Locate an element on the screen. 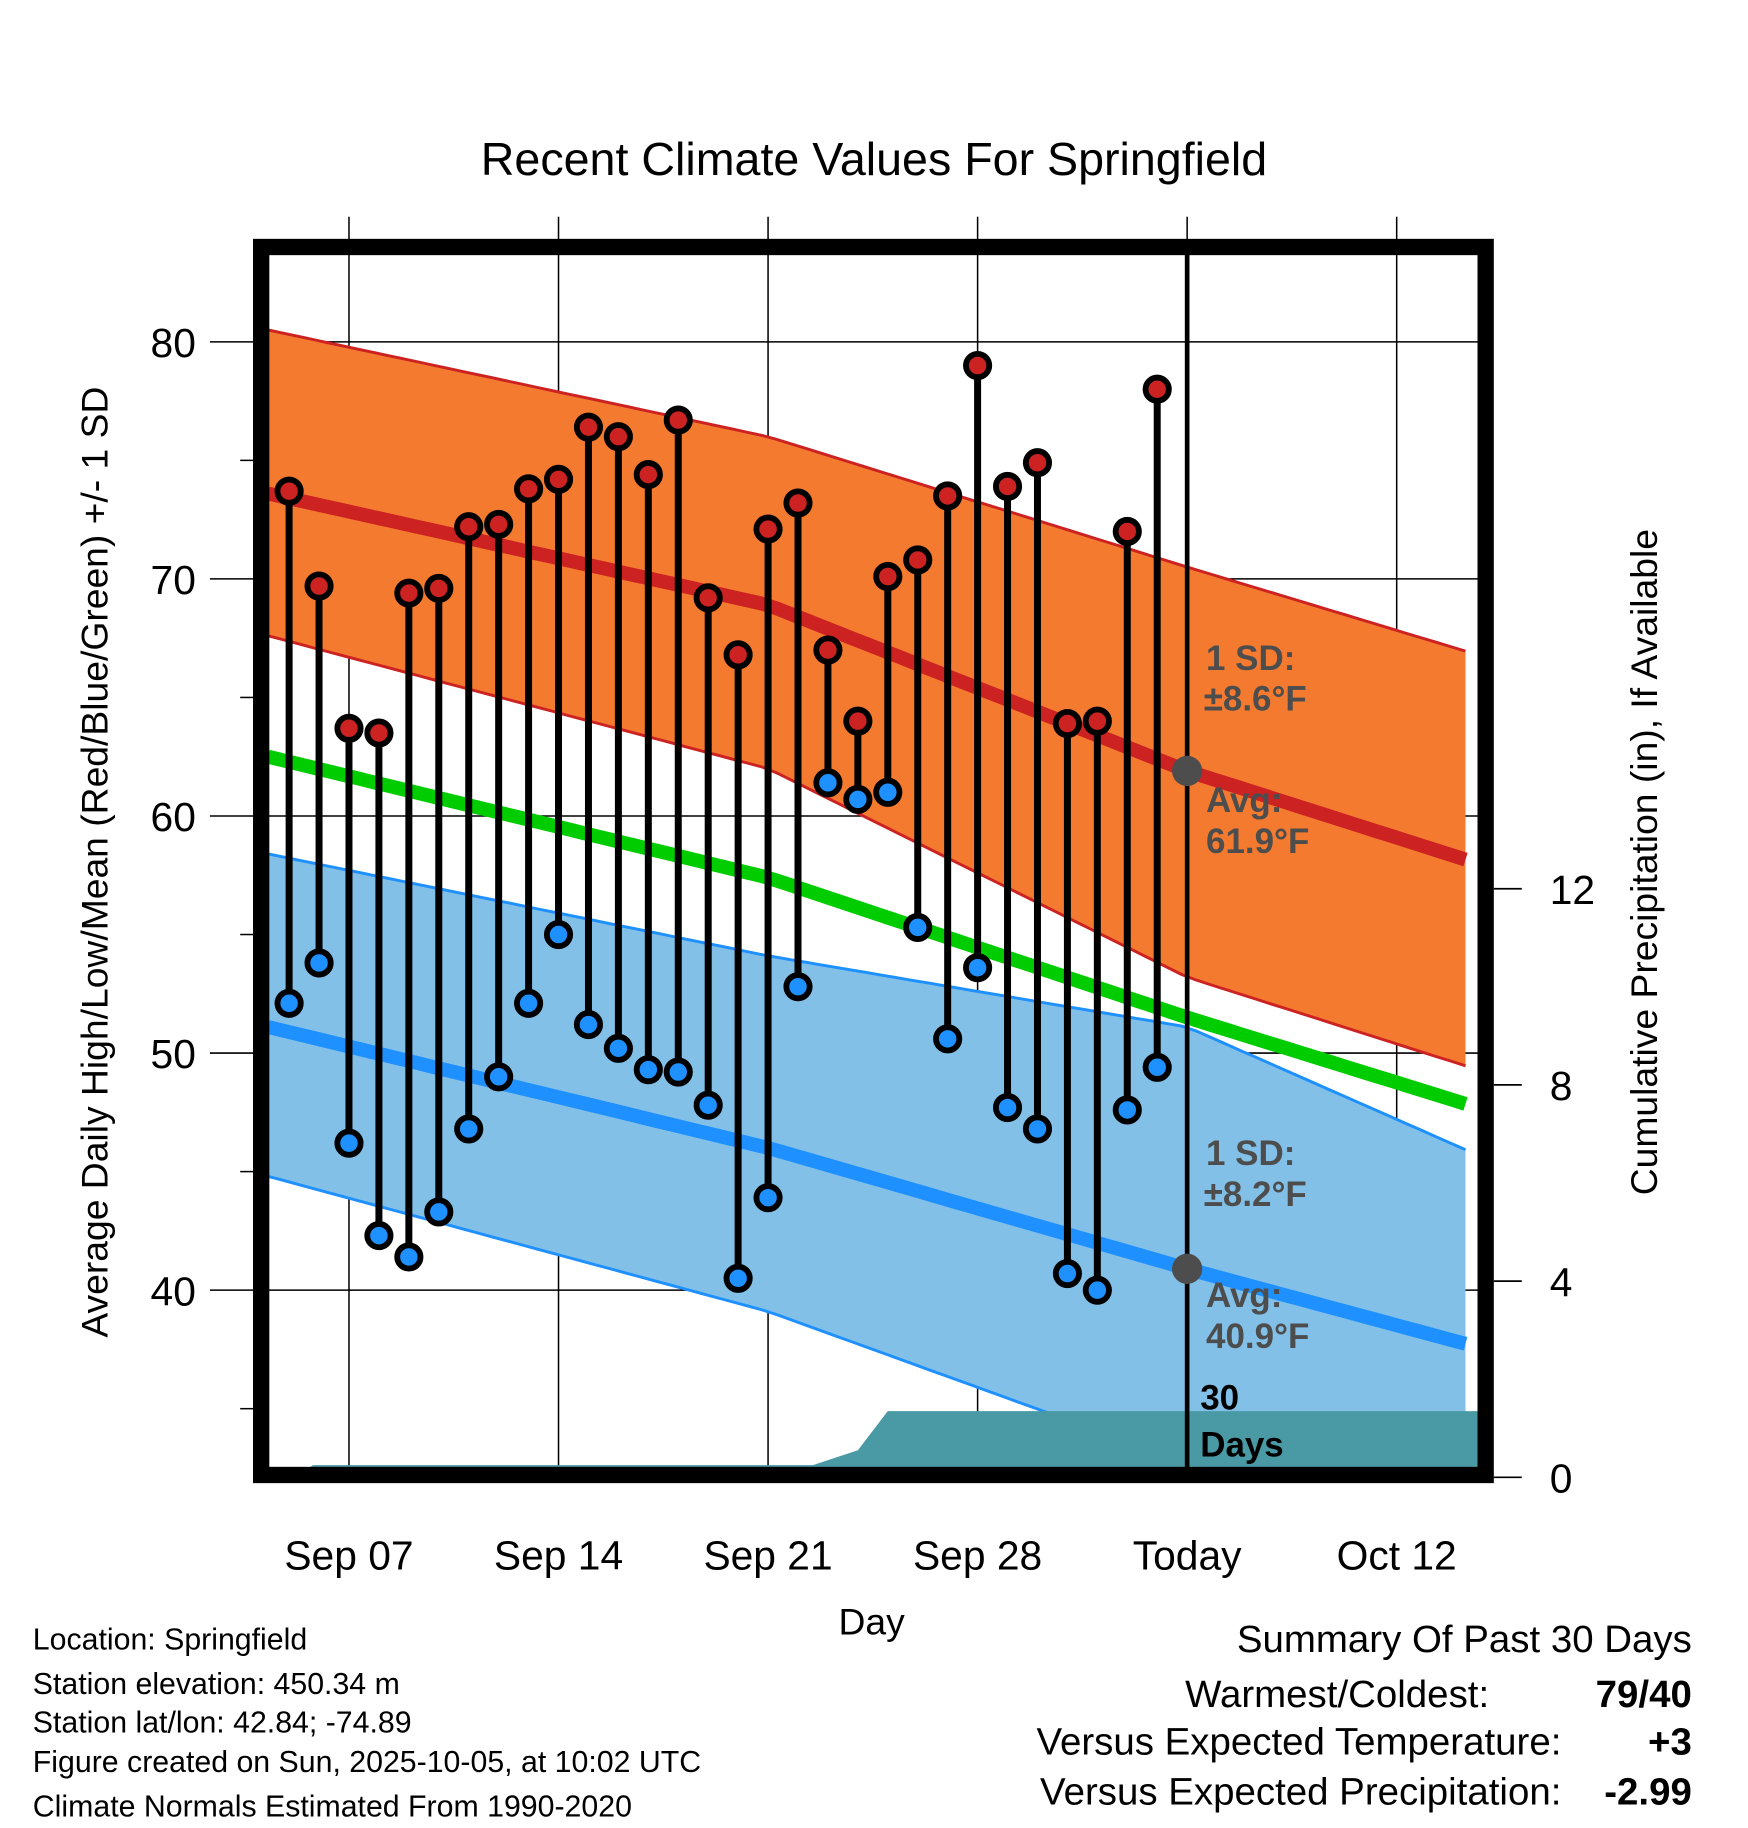 The width and height of the screenshot is (1748, 1828). y2-tick-label: 12 is located at coordinates (1572, 890).